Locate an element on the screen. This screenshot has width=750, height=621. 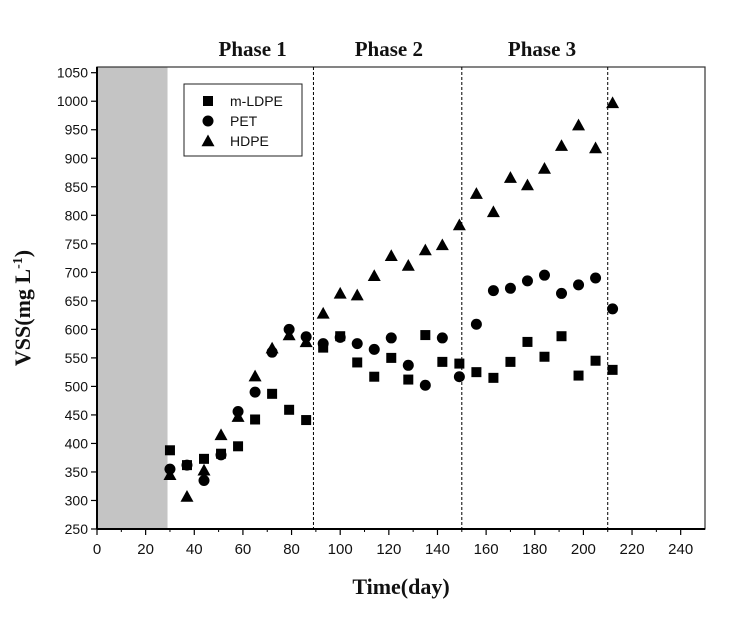
x-tick-label: 60 is located at coordinates (243, 549).